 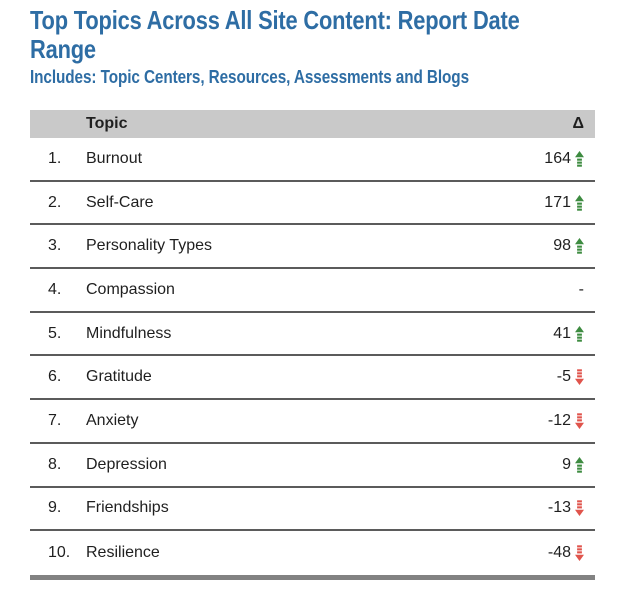 I want to click on table-row: 8. Depression 9, so click(x=312, y=466).